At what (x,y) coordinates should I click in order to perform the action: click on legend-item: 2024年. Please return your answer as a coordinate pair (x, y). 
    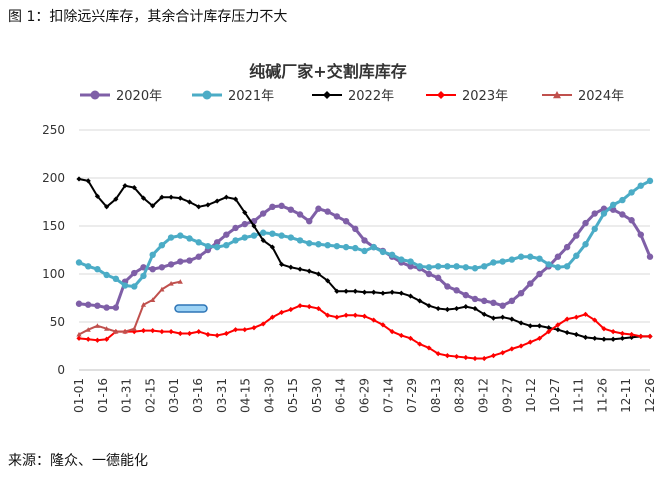
    Looking at the image, I should click on (583, 96).